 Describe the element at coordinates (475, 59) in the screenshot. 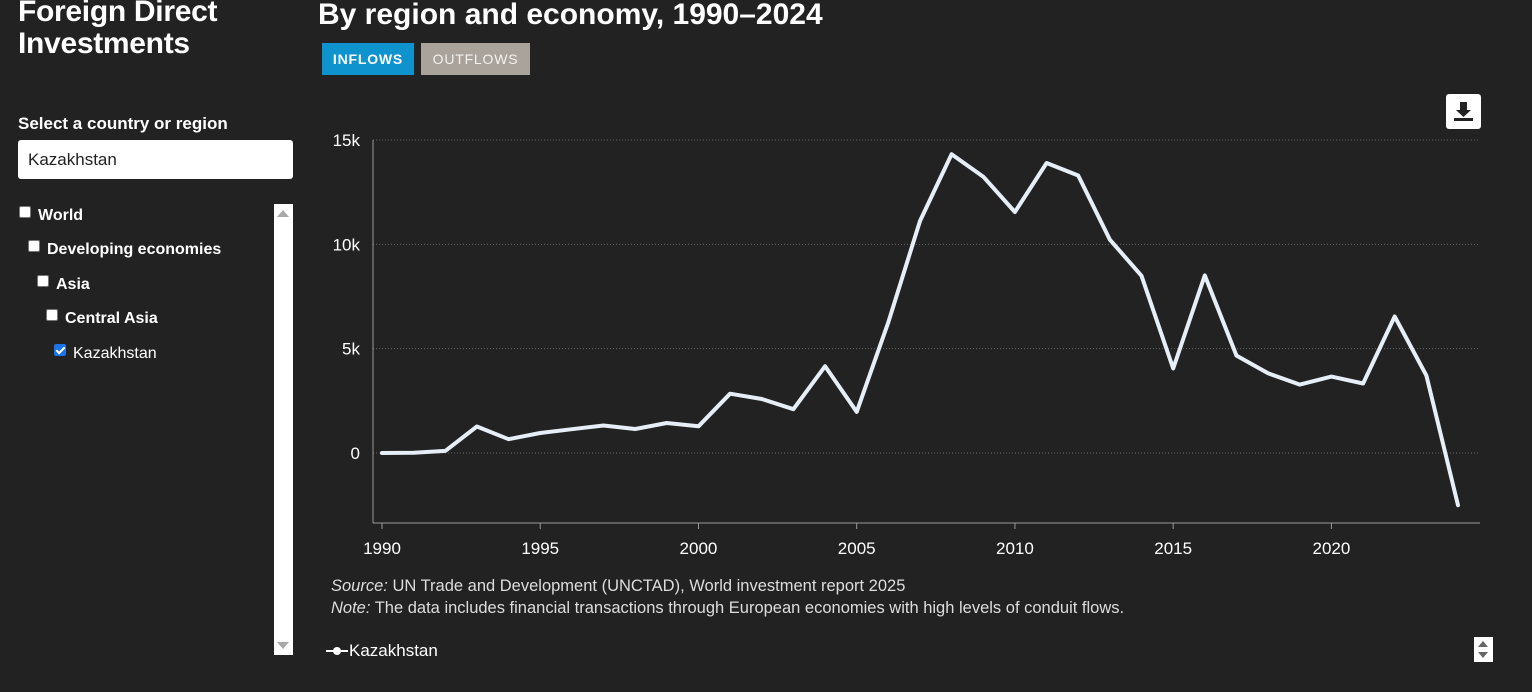

I see `tab-outflows: OUTFLOWS` at that location.